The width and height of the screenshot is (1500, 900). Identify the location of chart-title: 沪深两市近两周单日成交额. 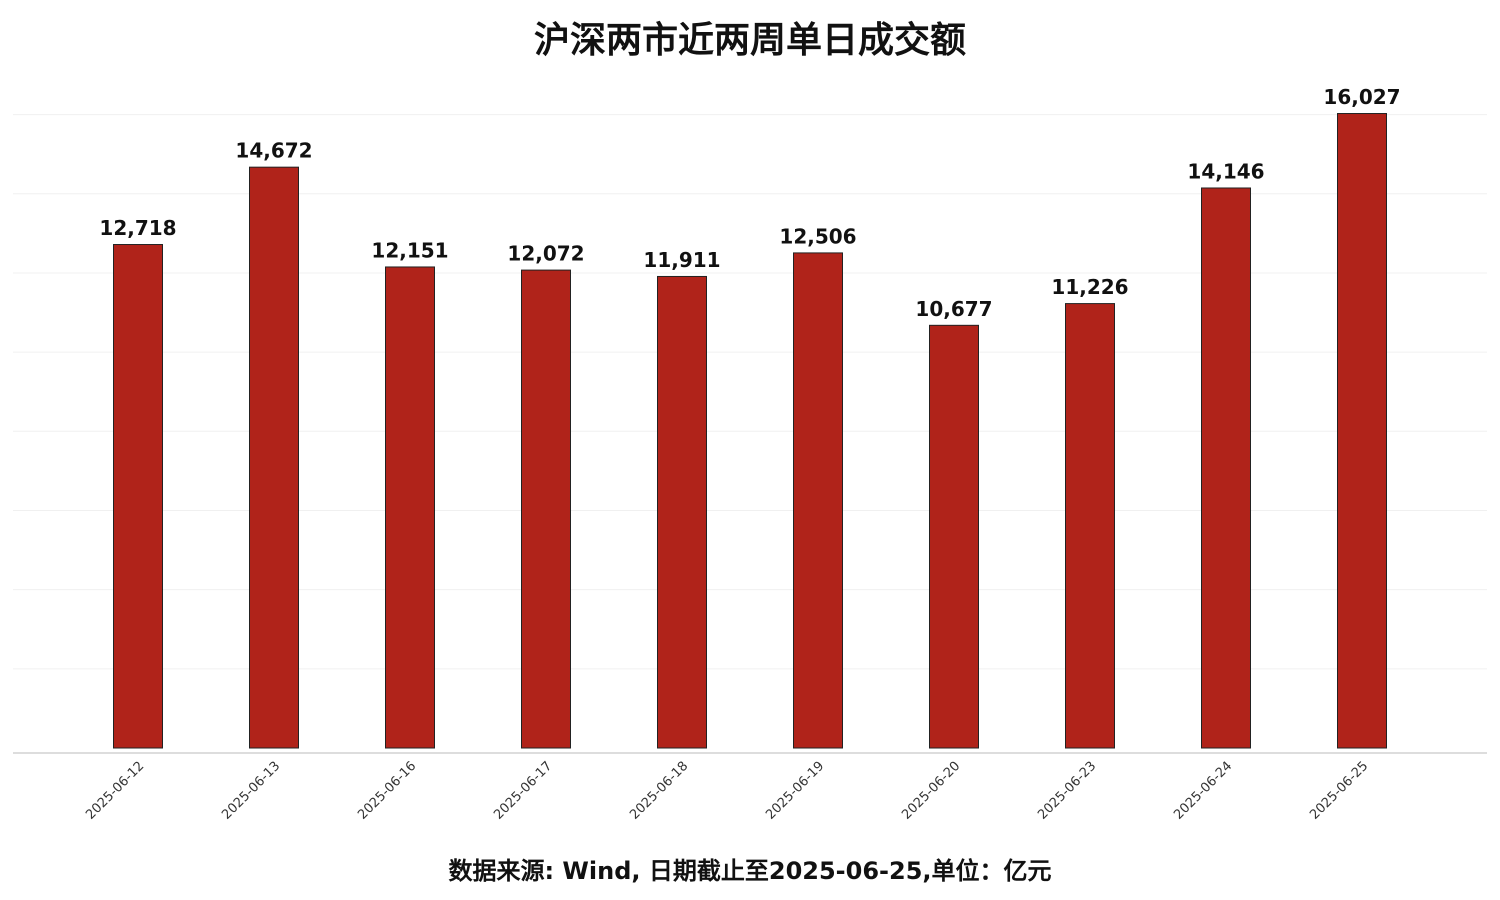
(750, 40).